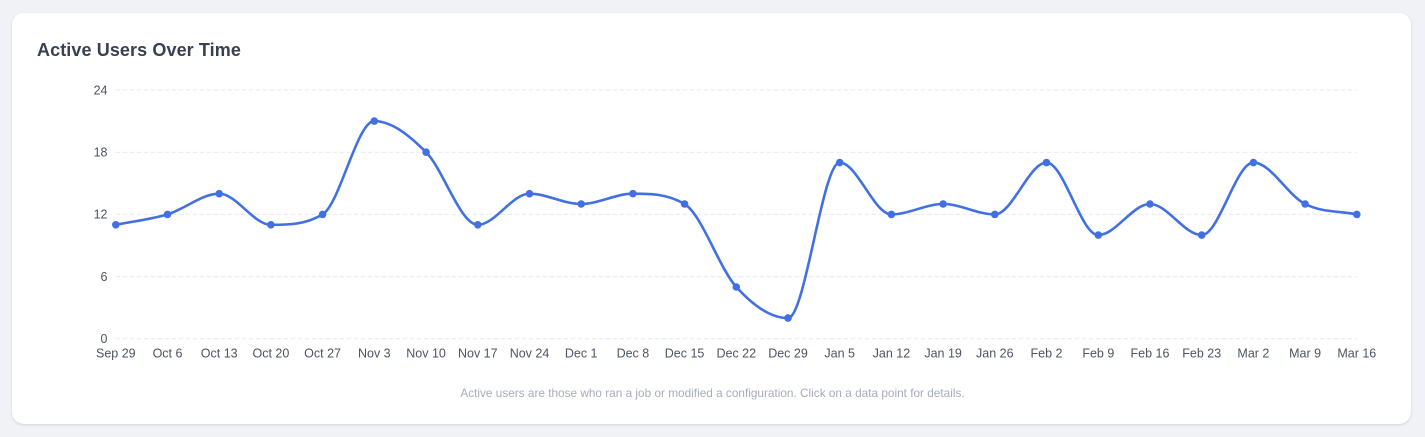 This screenshot has width=1425, height=437. Describe the element at coordinates (995, 354) in the screenshot. I see `svg-text: Jan 26` at that location.